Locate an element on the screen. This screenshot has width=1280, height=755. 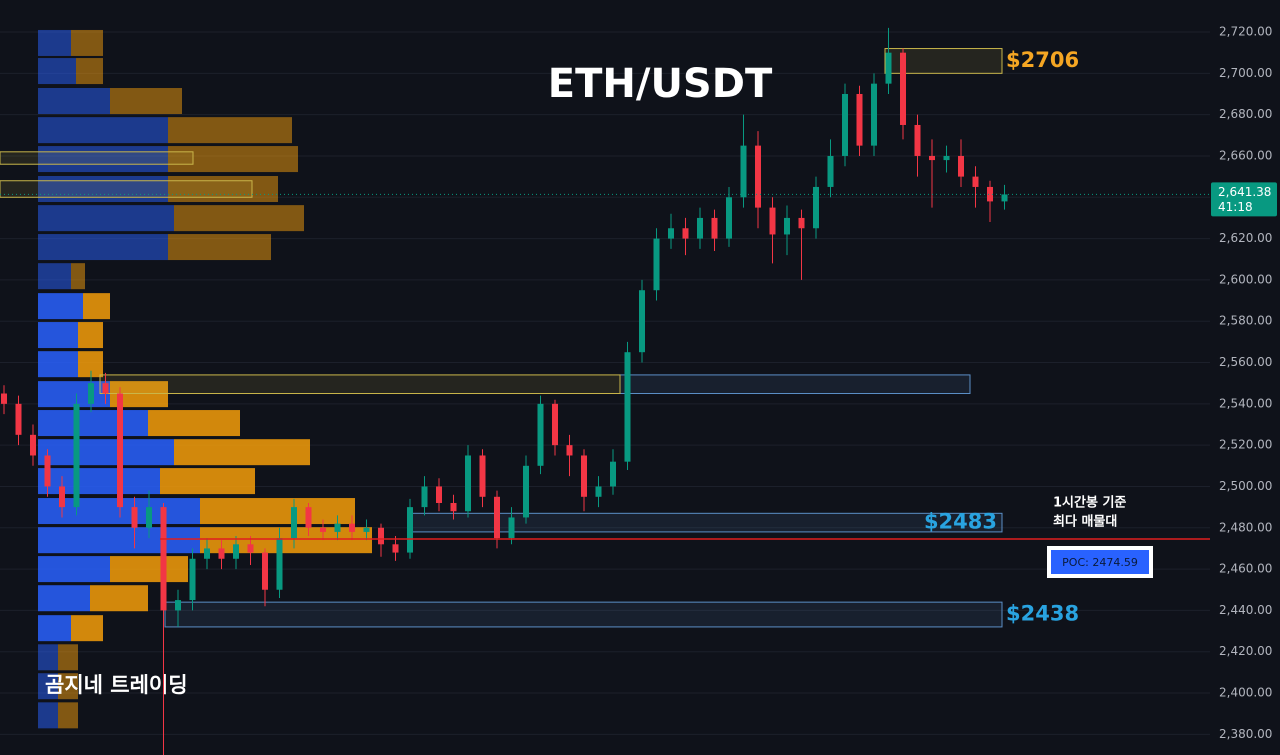
last-price-label: 2,641.38 is located at coordinates (1244, 192).